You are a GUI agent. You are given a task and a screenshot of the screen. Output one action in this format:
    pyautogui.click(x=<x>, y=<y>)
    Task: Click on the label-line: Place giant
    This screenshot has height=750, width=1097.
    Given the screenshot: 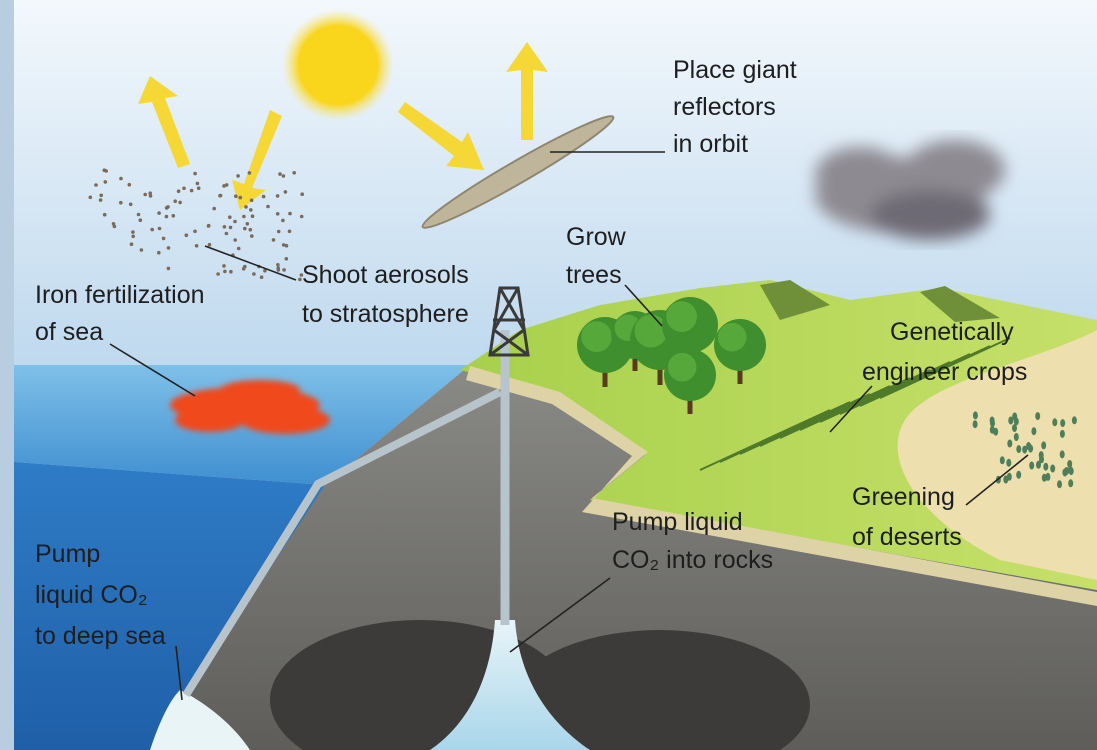 What is the action you would take?
    pyautogui.click(x=735, y=70)
    